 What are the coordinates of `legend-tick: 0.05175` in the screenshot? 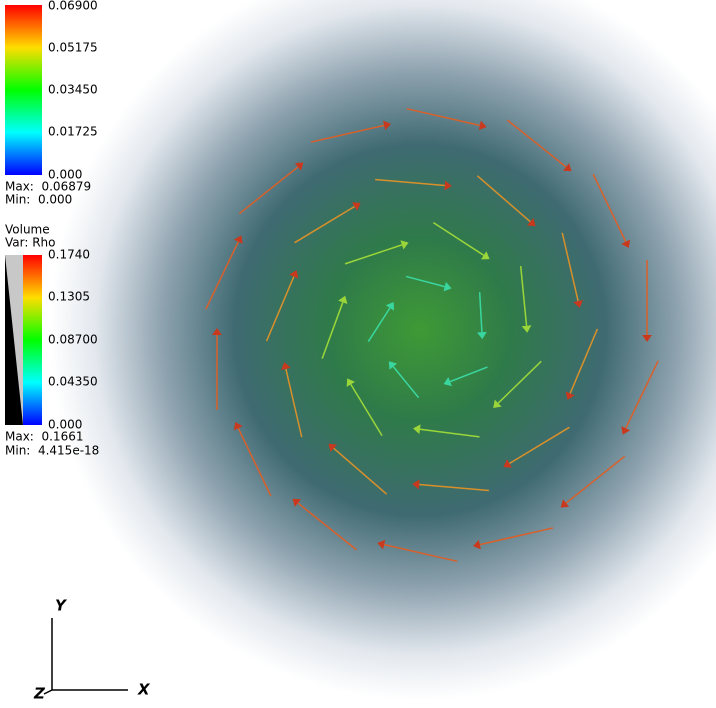 It's located at (73, 48).